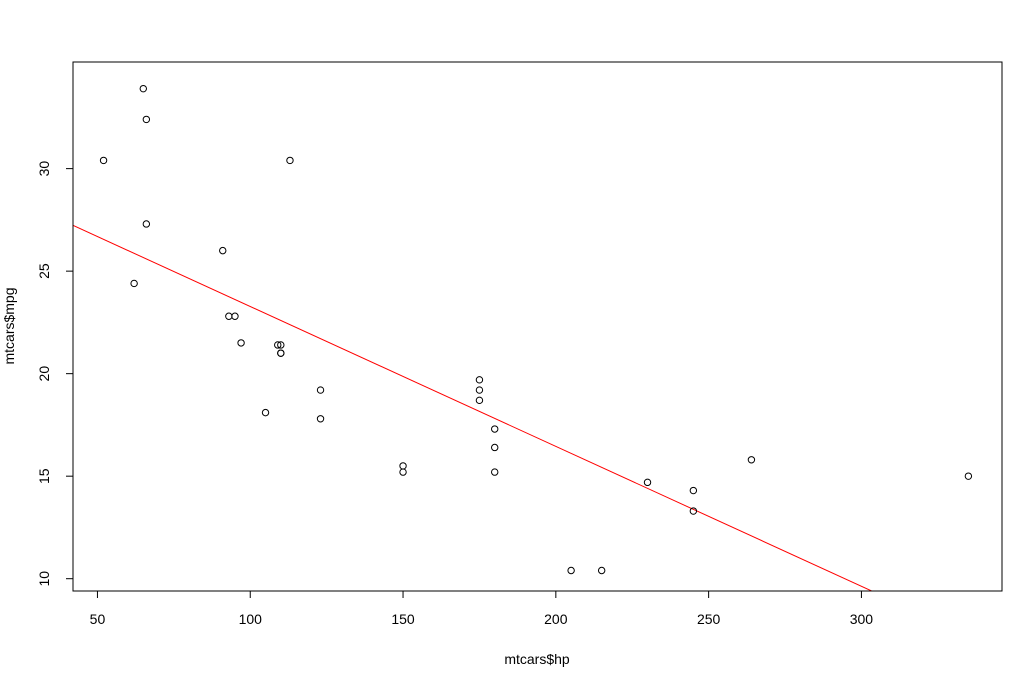 Image resolution: width=1021 pixels, height=688 pixels. Describe the element at coordinates (44, 271) in the screenshot. I see `y-tick-label: 25` at that location.